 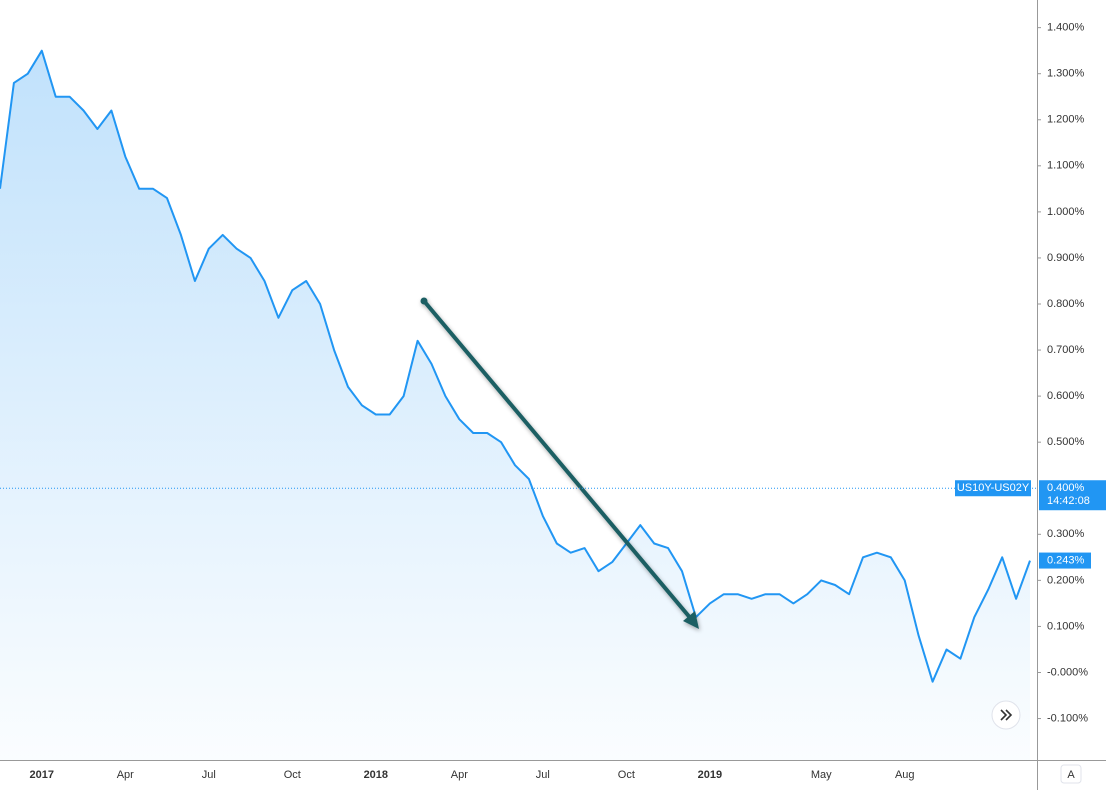 I want to click on current-value-badge, so click(x=1065, y=560).